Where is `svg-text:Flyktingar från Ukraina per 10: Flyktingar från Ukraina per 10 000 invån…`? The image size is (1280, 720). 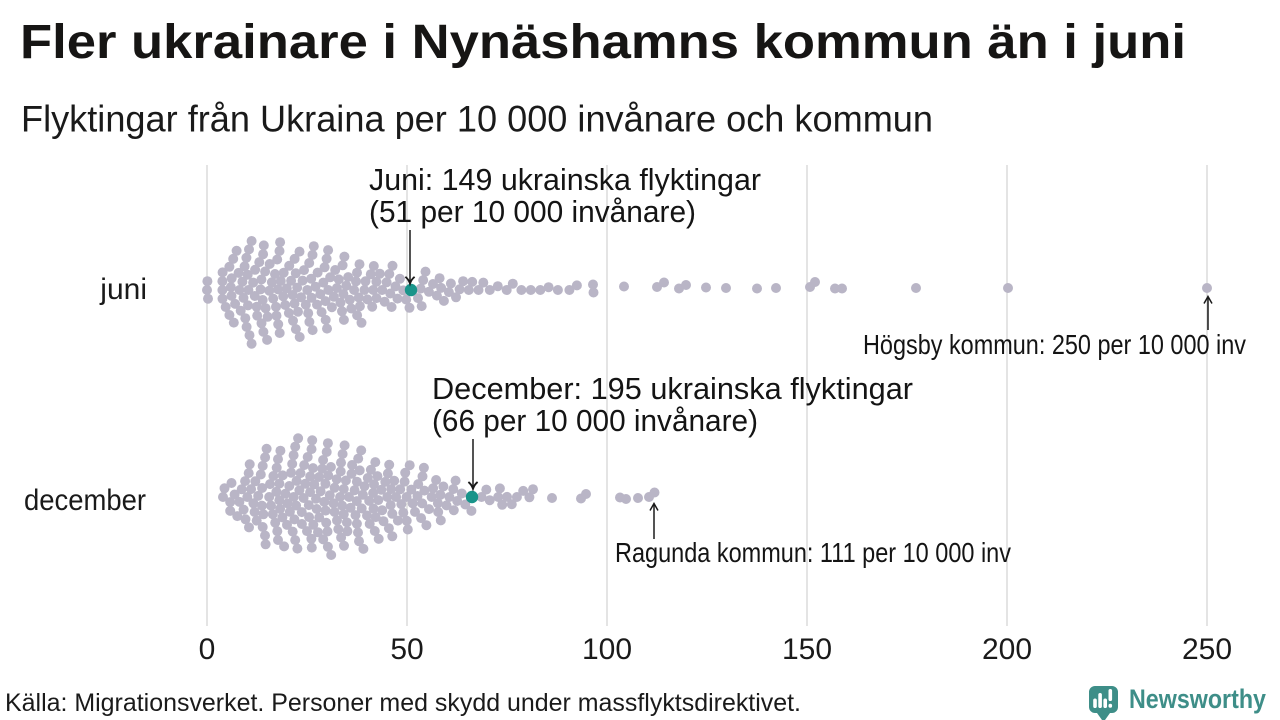 svg-text:Flyktingar från Ukraina per 10: Flyktingar från Ukraina per 10 000 invån… is located at coordinates (477, 119).